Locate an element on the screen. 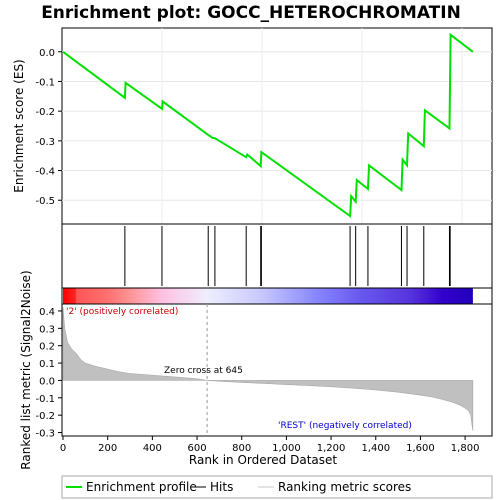  es-tick-label: -0.5 is located at coordinates (45, 201).